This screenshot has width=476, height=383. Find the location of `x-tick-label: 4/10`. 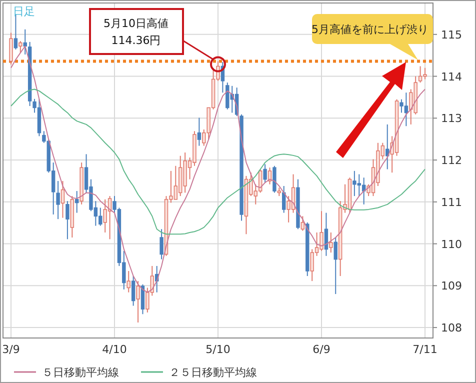

x-tick-label: 4/10 is located at coordinates (114, 349).